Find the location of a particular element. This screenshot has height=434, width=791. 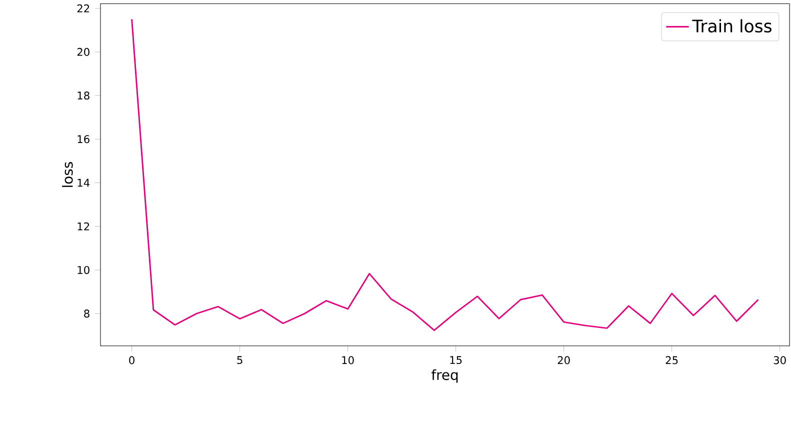

legend-label: Train loss is located at coordinates (732, 25).